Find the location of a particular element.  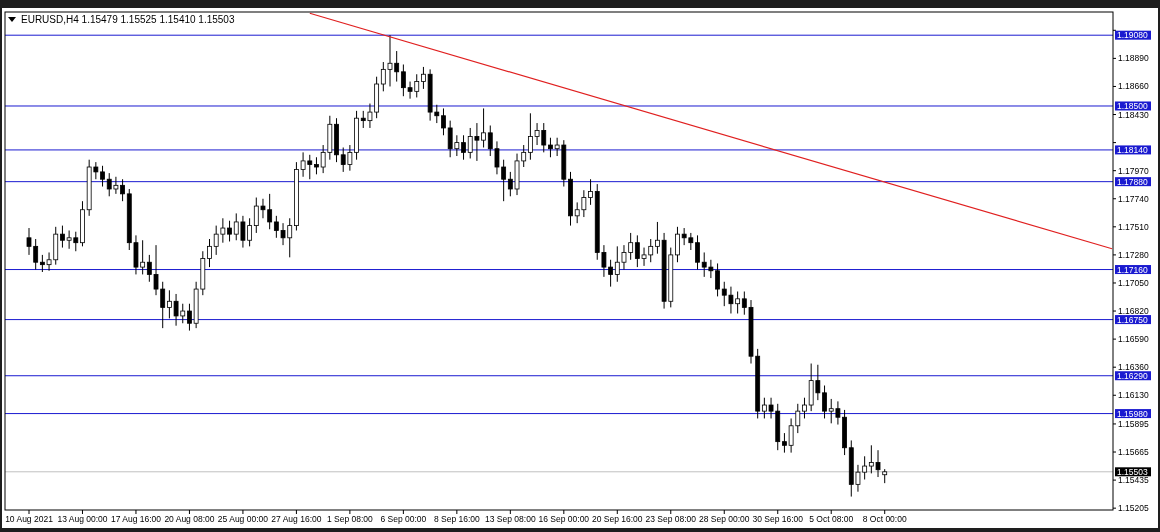

ref-line-label: 1.19080 is located at coordinates (1132, 35).